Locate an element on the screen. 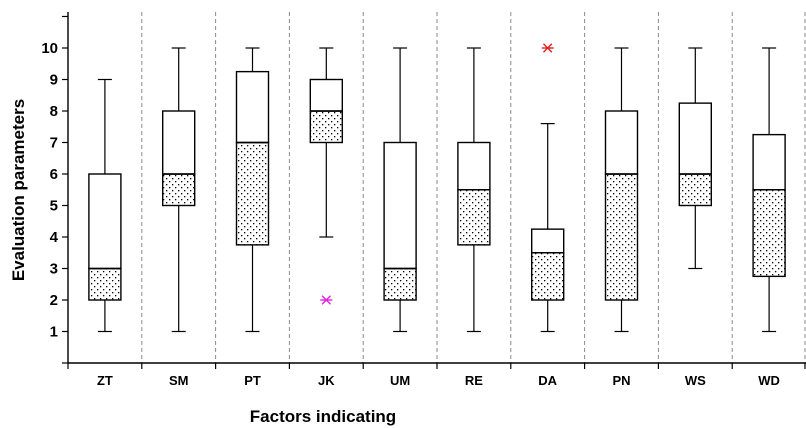 The width and height of the screenshot is (806, 428). x-tick-label: RE is located at coordinates (474, 380).